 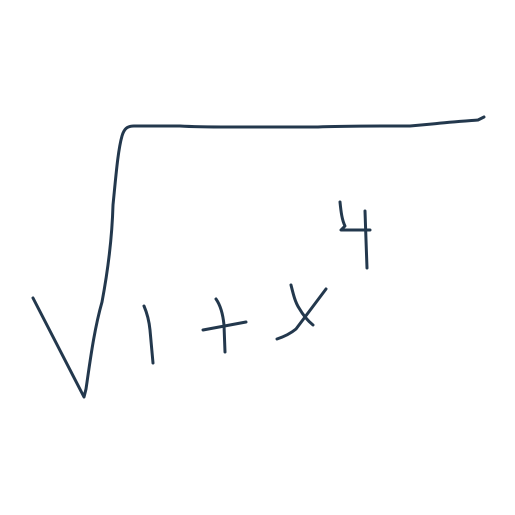 What do you see at coordinates (366, 239) in the screenshot?
I see `exponent-four-stem` at bounding box center [366, 239].